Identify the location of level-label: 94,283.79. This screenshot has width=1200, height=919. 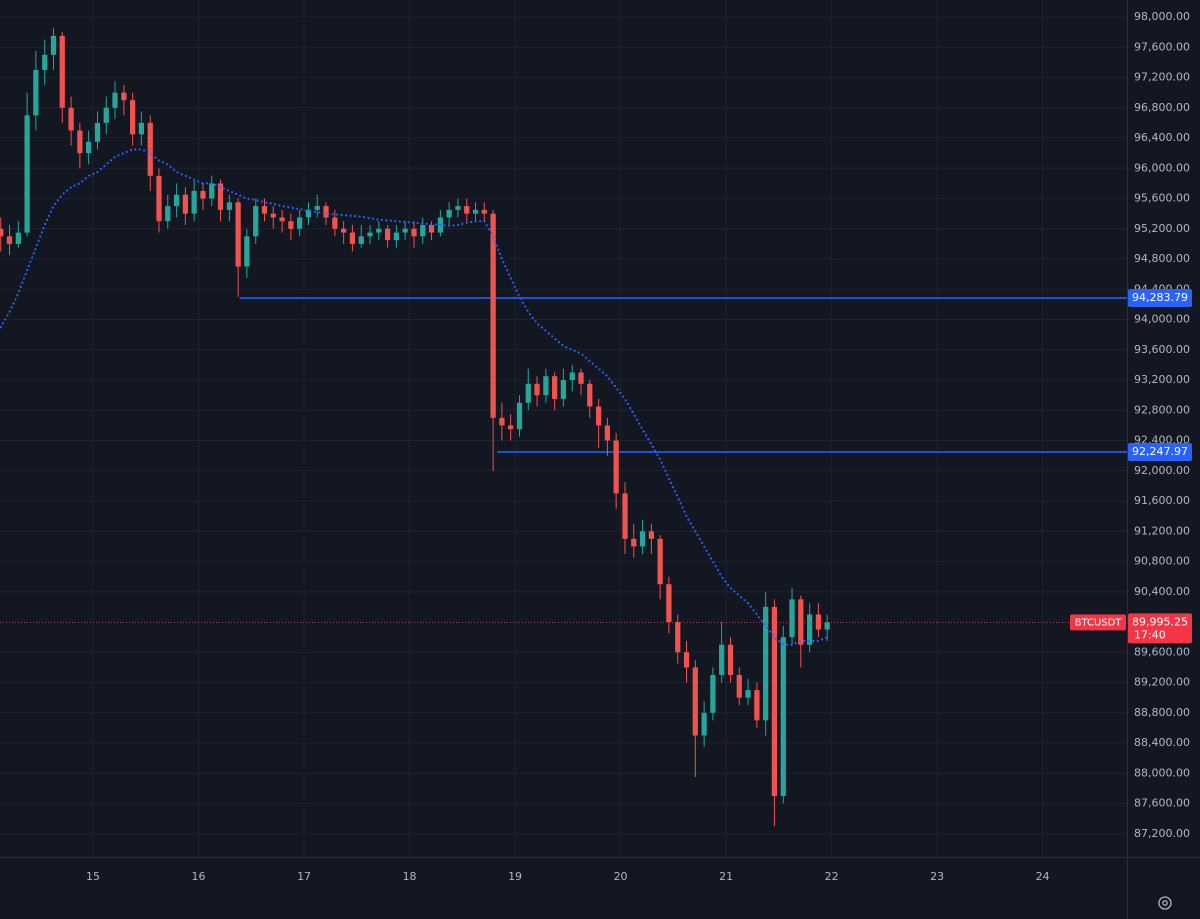
(1160, 297).